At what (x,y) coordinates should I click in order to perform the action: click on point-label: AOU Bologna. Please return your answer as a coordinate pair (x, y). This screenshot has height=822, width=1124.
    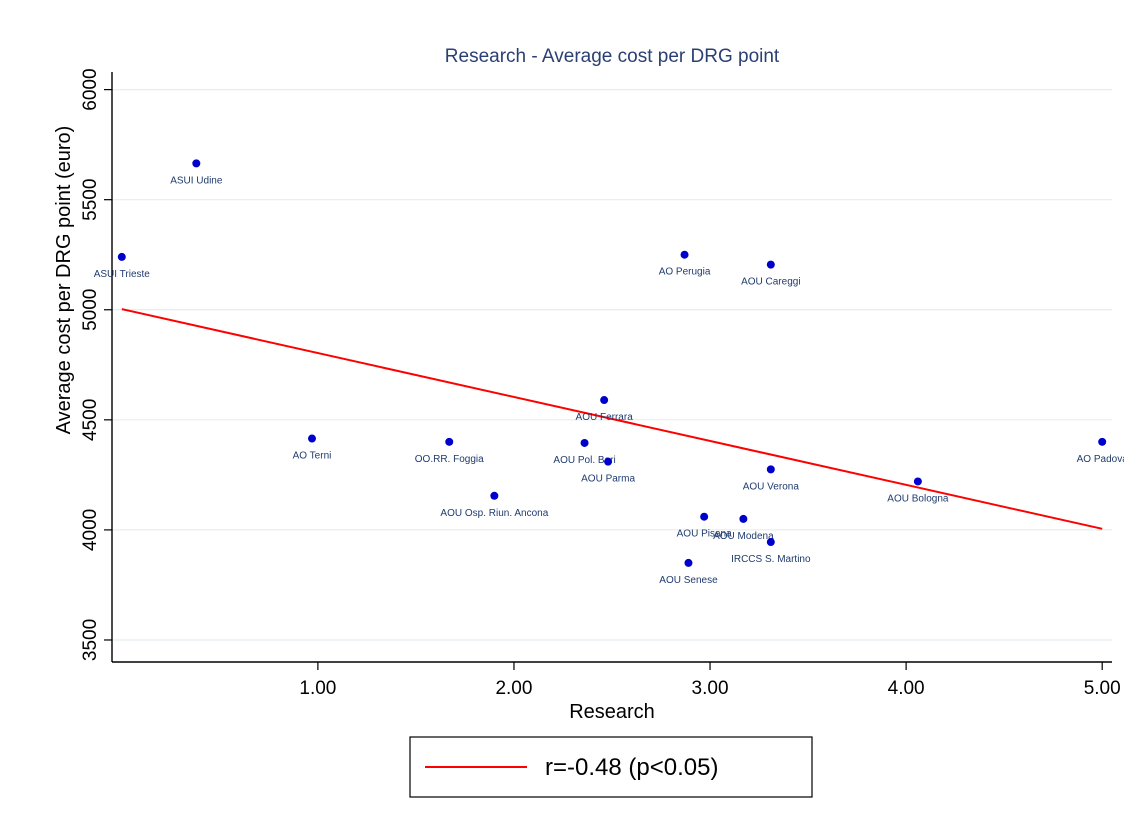
    Looking at the image, I should click on (918, 498).